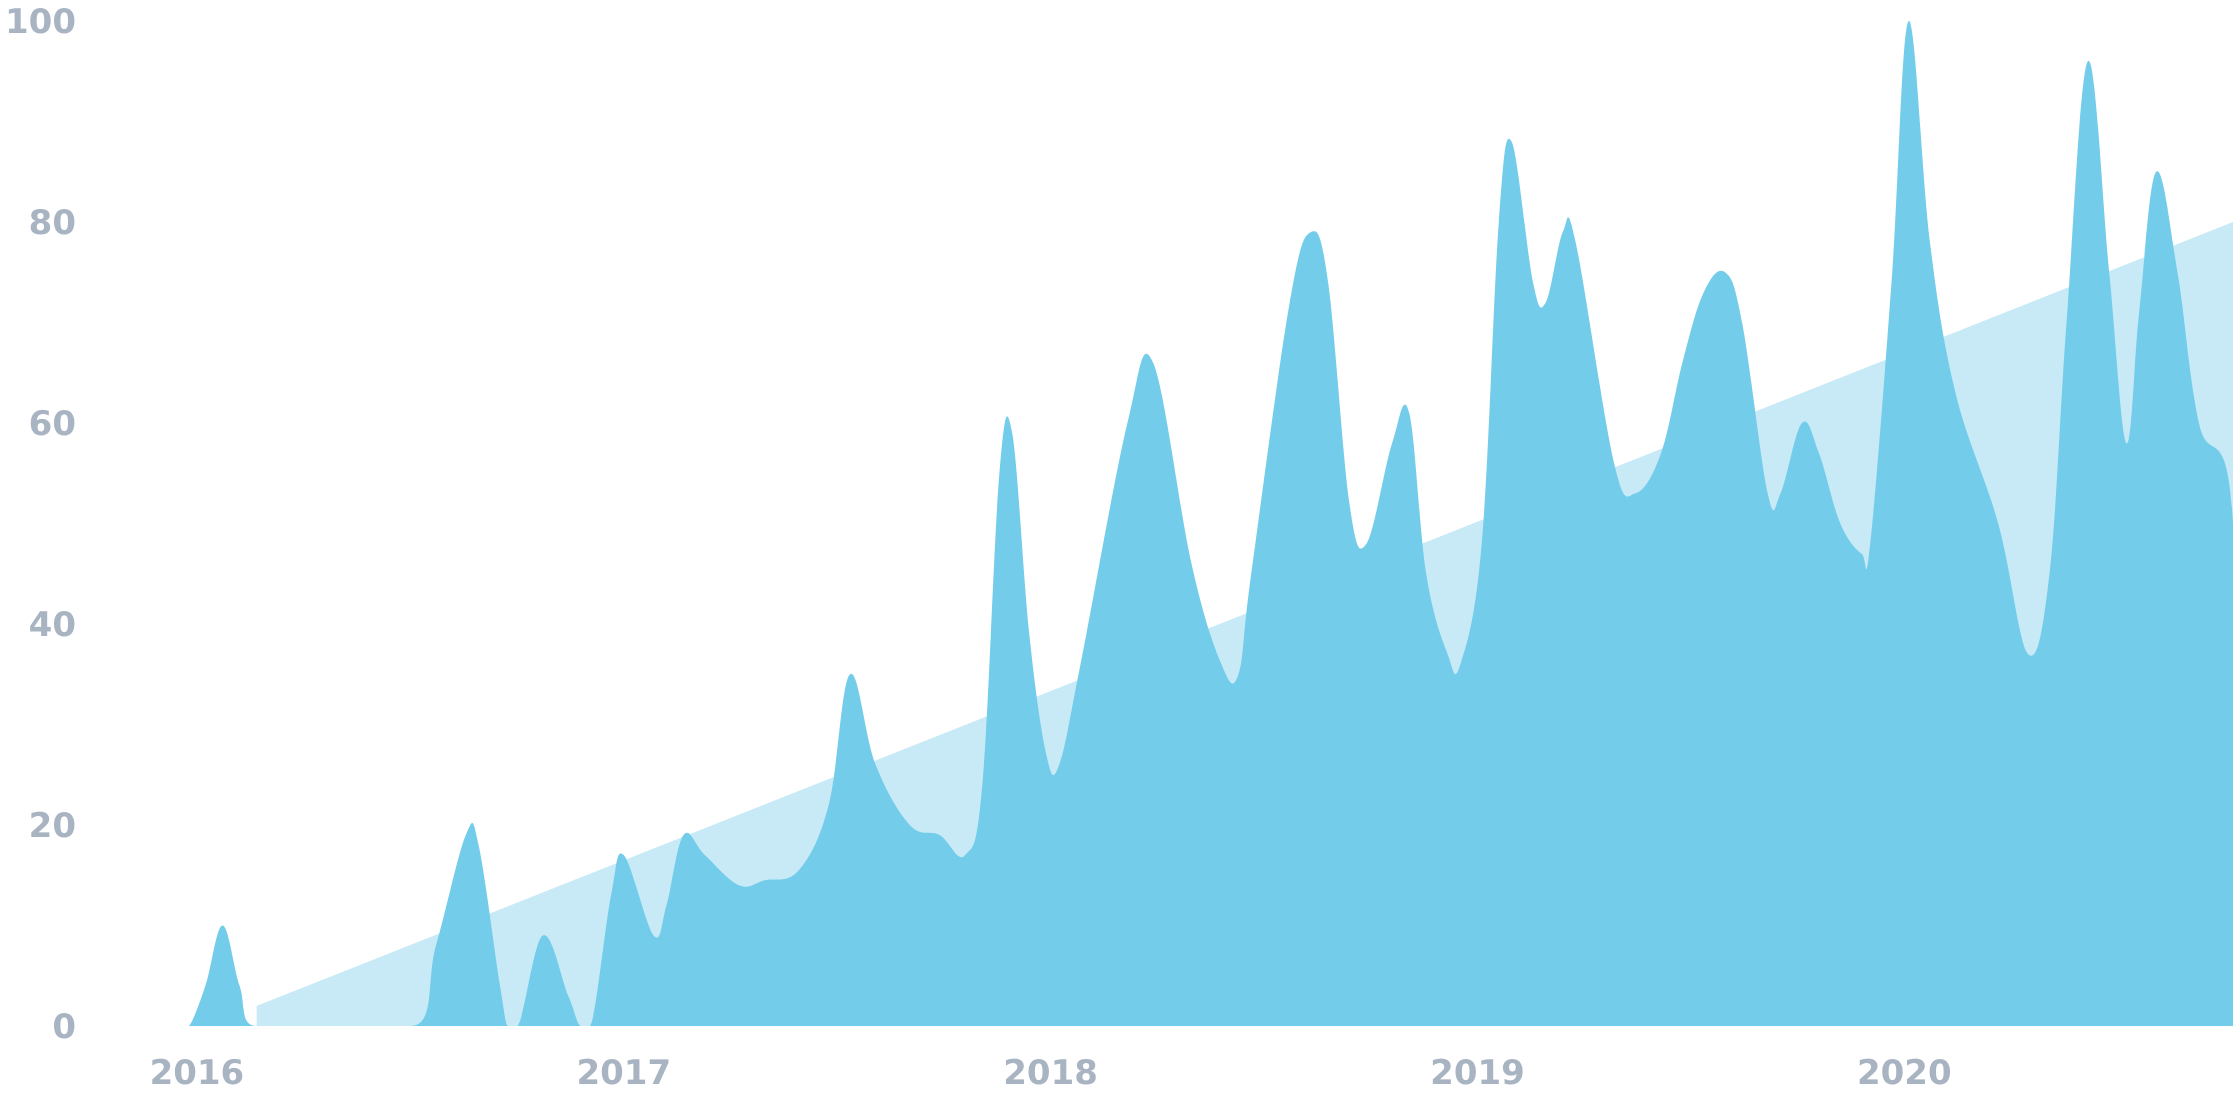 This screenshot has width=2240, height=1120. What do you see at coordinates (40, 524) in the screenshot?
I see `y-axis: 0 20 40 60 80 100` at bounding box center [40, 524].